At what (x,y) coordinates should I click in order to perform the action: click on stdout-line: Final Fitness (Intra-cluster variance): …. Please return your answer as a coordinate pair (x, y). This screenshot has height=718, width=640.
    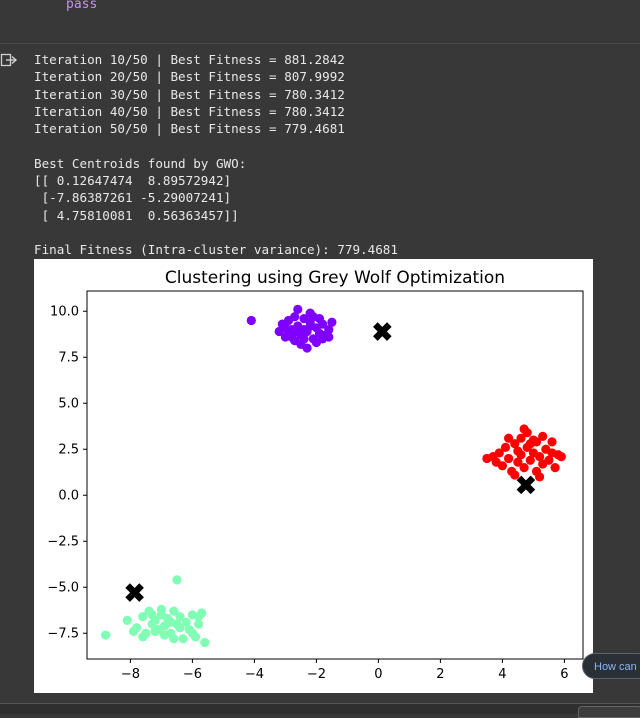
    Looking at the image, I should click on (216, 250).